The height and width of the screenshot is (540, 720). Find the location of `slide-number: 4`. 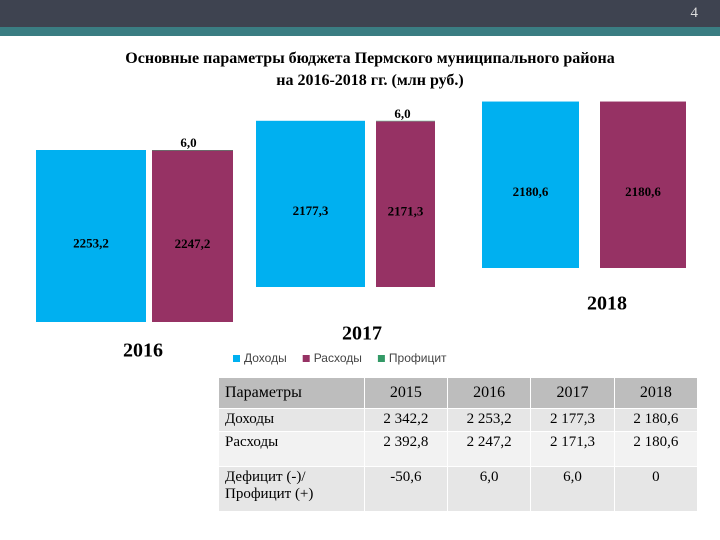

slide-number: 4 is located at coordinates (694, 13).